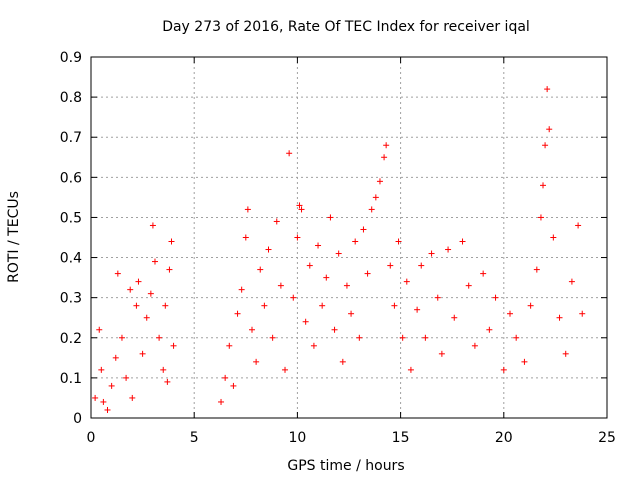 The image size is (640, 480). I want to click on y-tick-label: 0.9, so click(71, 58).